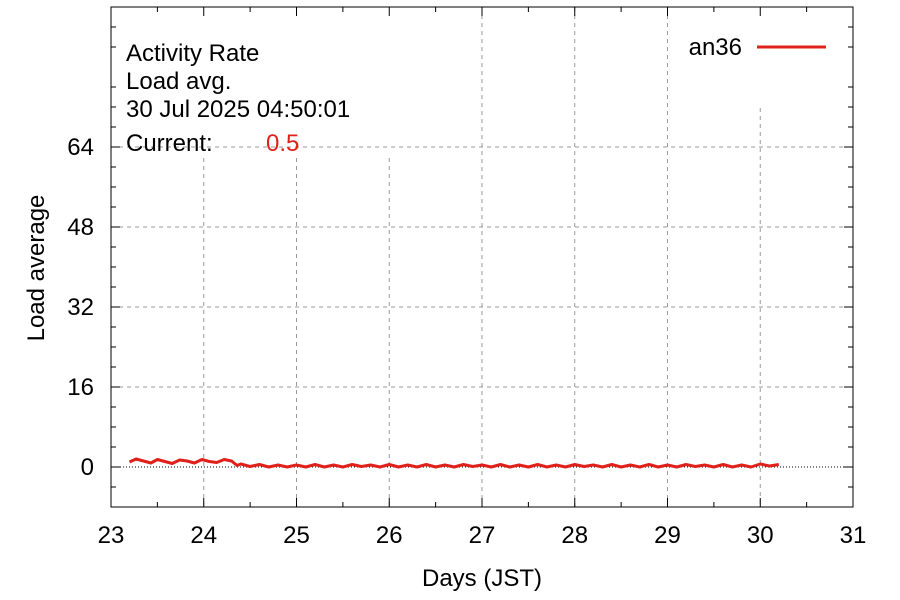 This screenshot has width=900, height=600. What do you see at coordinates (80, 227) in the screenshot?
I see `y-tick-label: 48` at bounding box center [80, 227].